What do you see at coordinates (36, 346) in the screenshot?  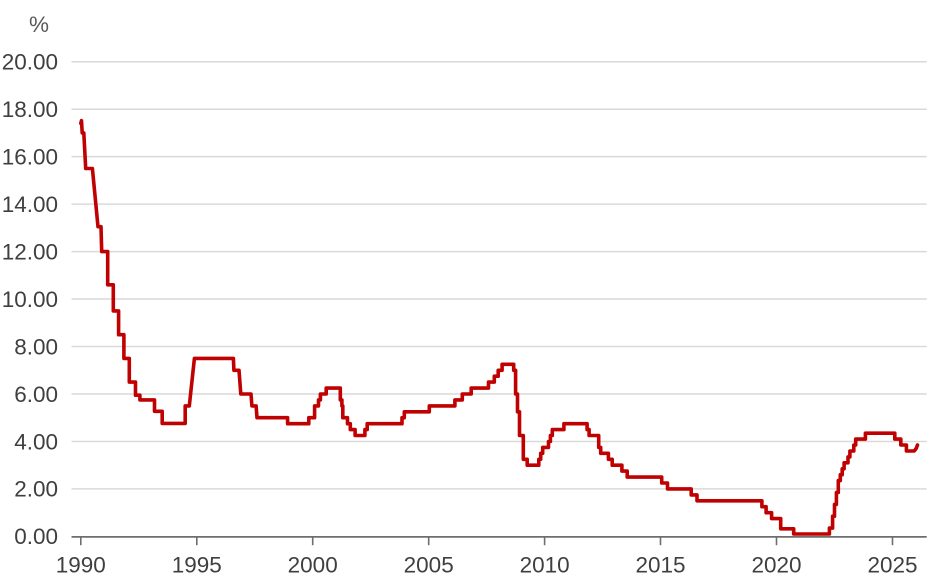 I see `svg-text: 8.00` at bounding box center [36, 346].